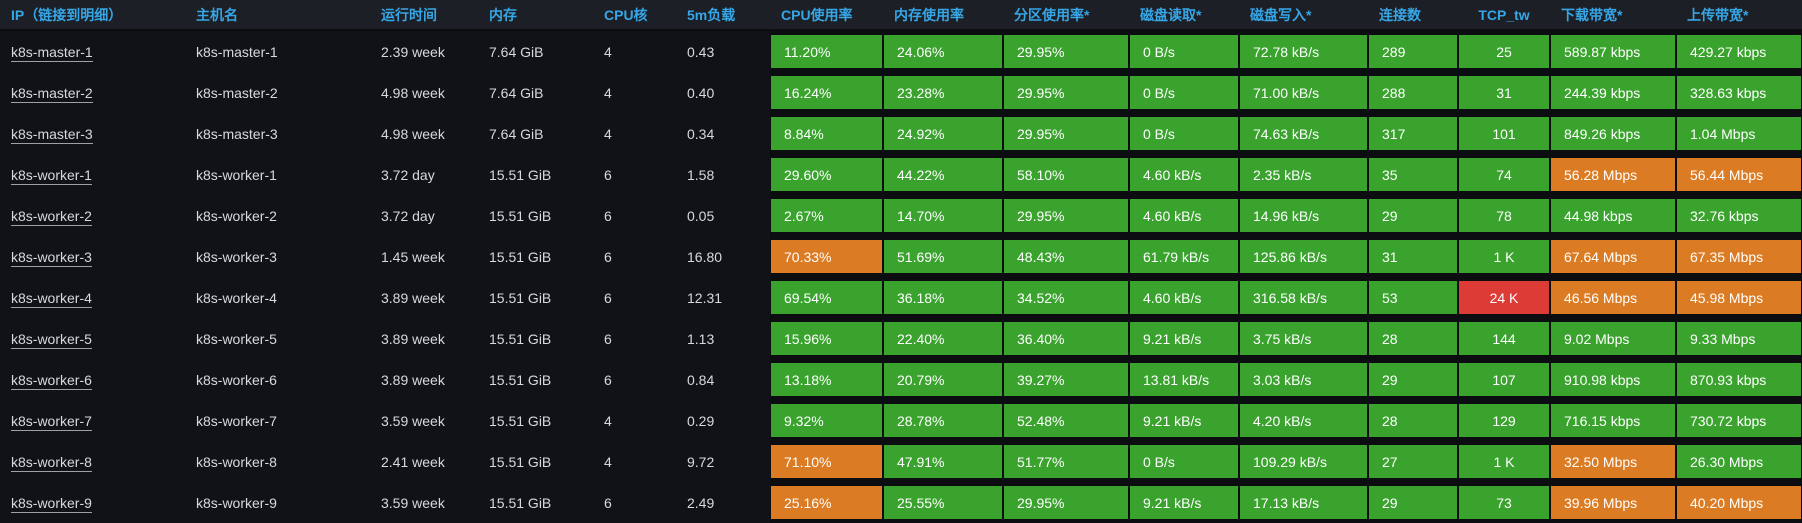  I want to click on cell-upload: 32.76 kbps, so click(1739, 215).